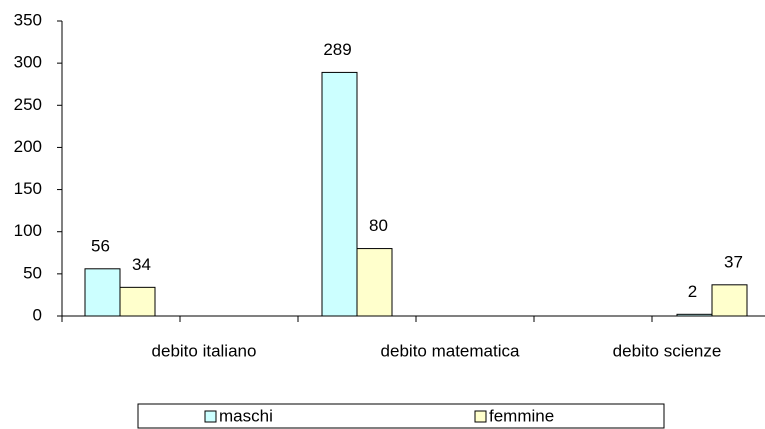 The width and height of the screenshot is (765, 429). I want to click on y-tick-label: 350, so click(28, 19).